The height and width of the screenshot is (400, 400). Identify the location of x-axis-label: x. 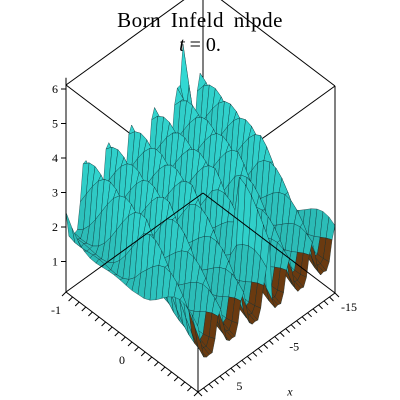
(289, 391).